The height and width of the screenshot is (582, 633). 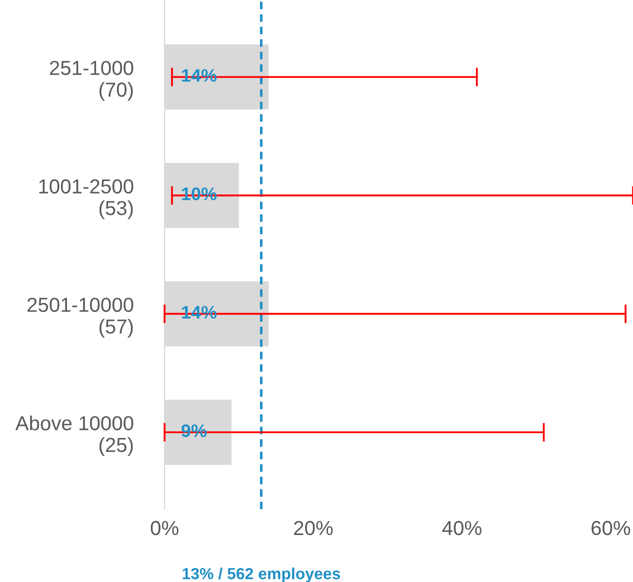 I want to click on ref-line-label: 13% / 562 employees, so click(x=261, y=575).